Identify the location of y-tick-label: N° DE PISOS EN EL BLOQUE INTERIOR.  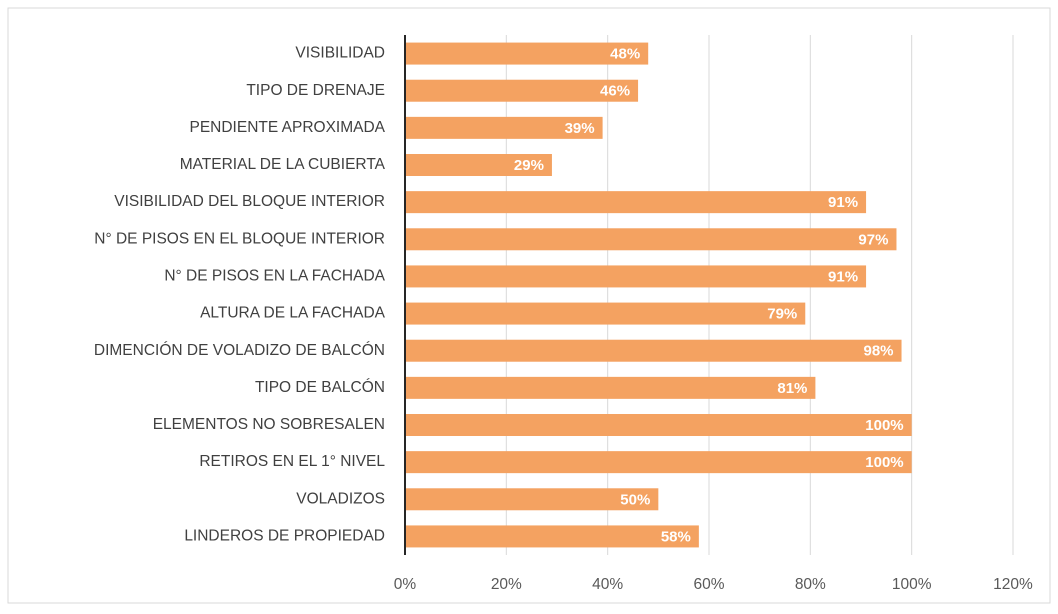
(239, 238).